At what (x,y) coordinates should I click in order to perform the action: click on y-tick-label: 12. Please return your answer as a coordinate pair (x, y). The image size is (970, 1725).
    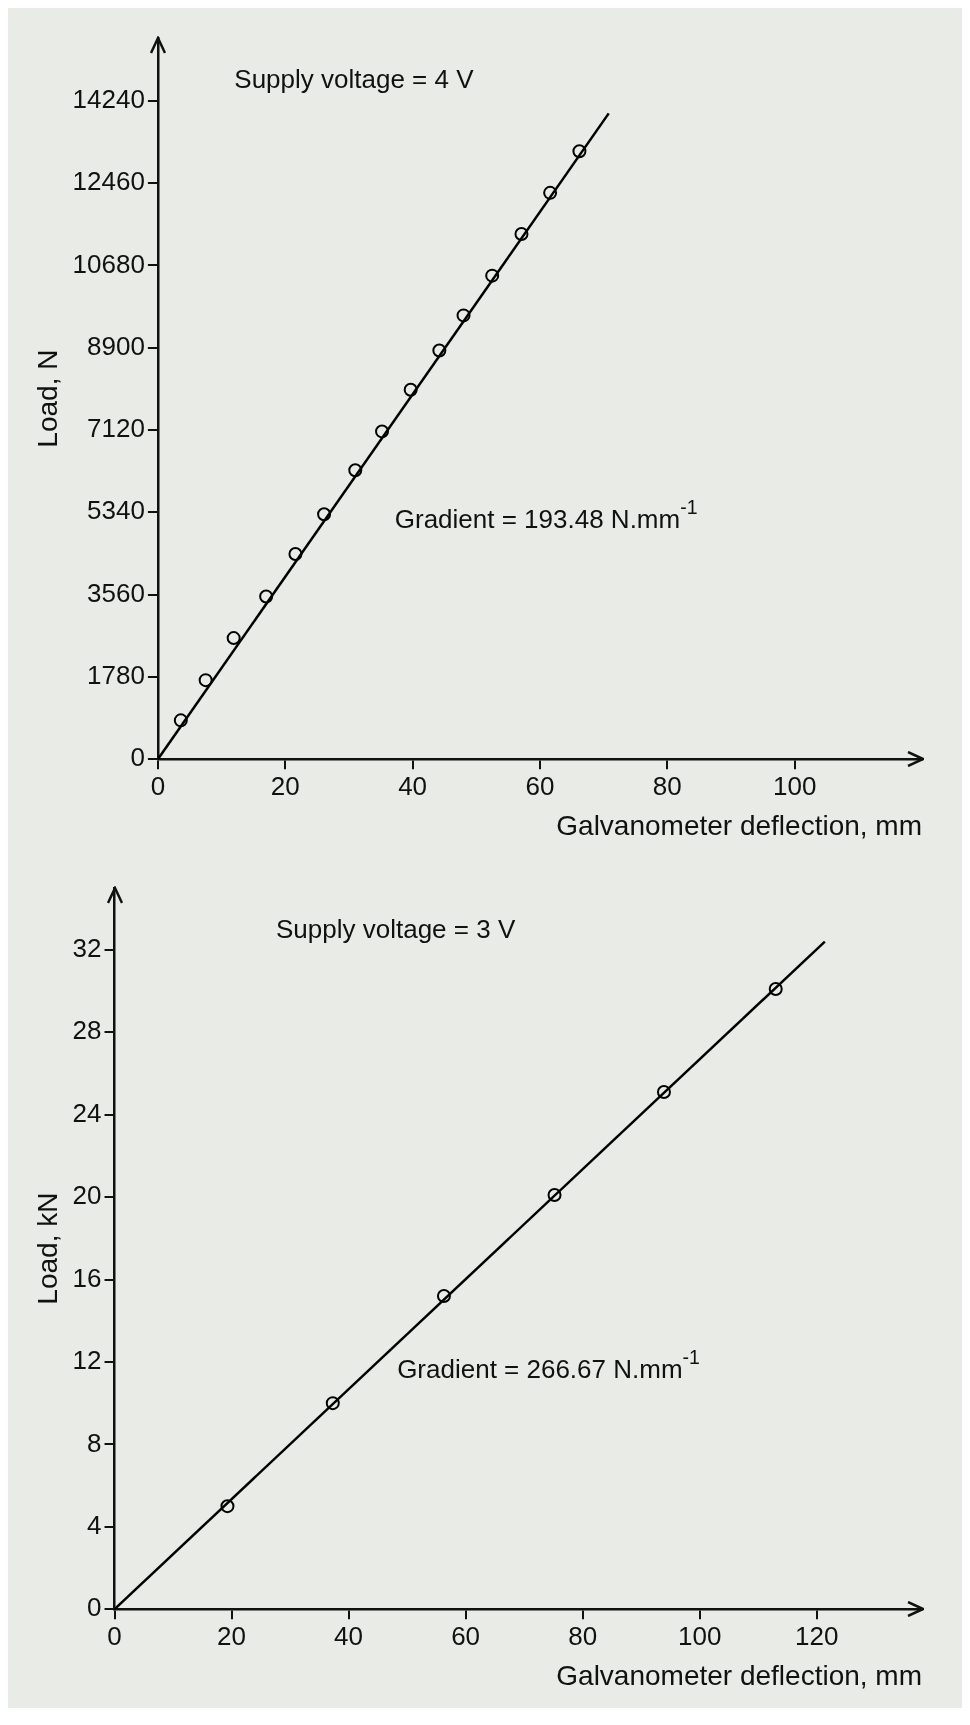
    Looking at the image, I should click on (87, 1360).